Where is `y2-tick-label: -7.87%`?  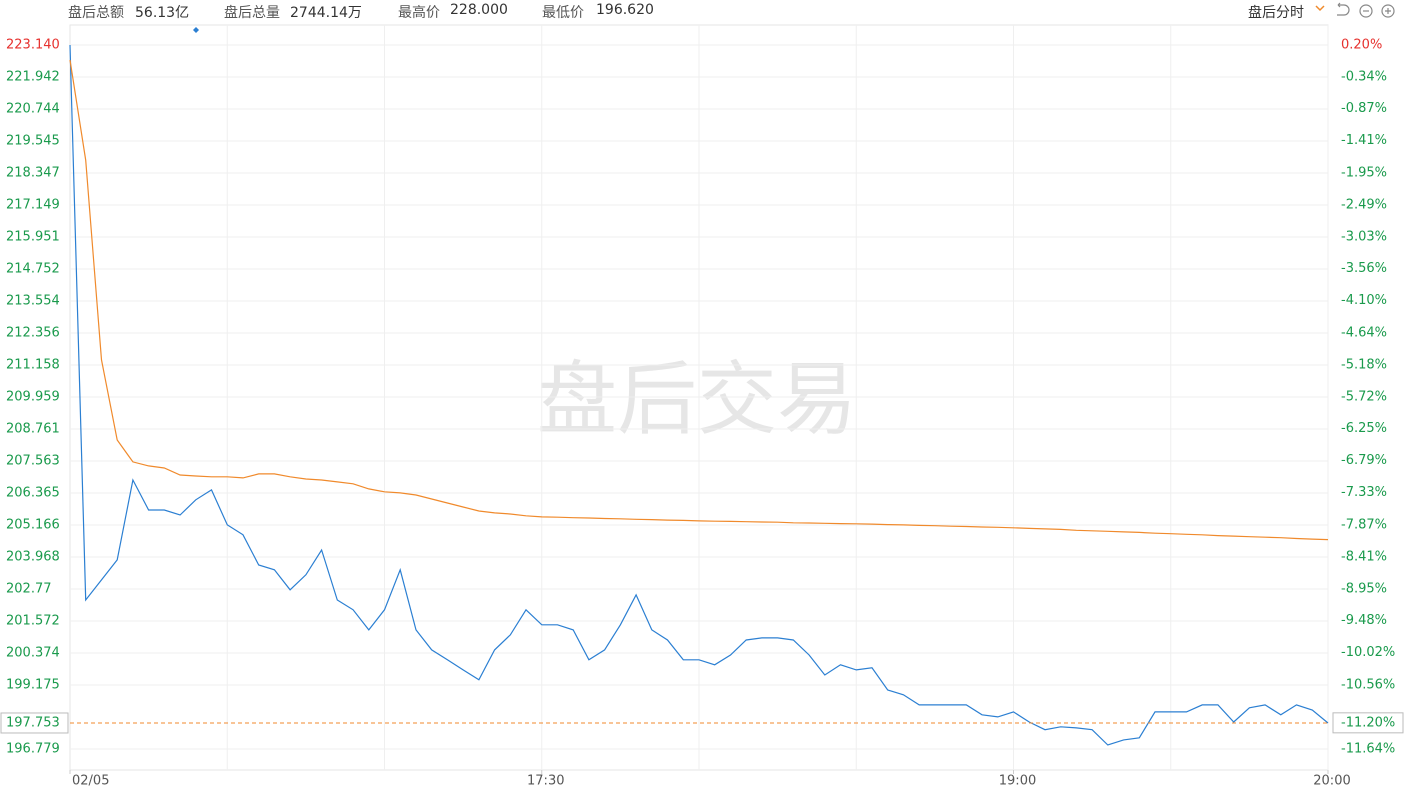 y2-tick-label: -7.87% is located at coordinates (1364, 524).